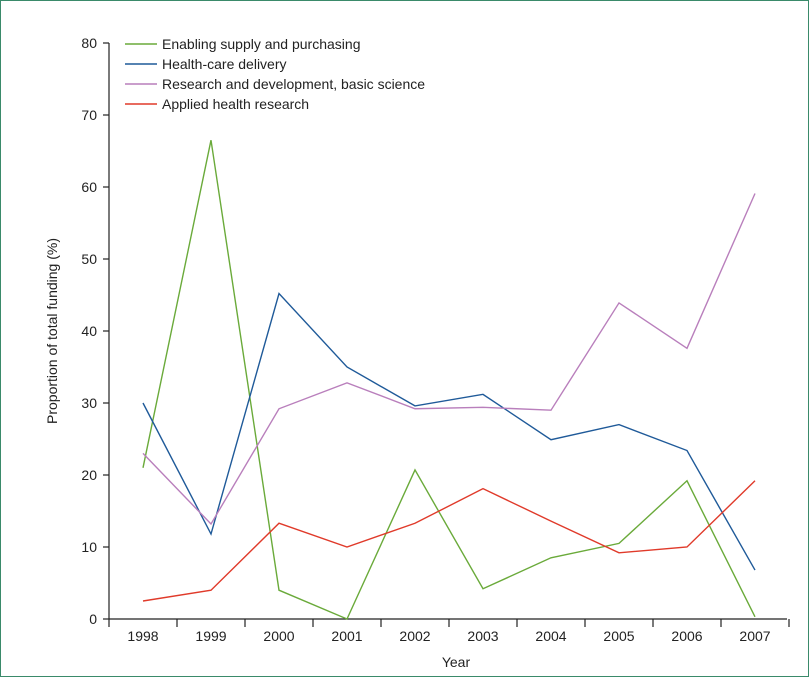  Describe the element at coordinates (278, 636) in the screenshot. I see `x-tick-label: 2000` at that location.